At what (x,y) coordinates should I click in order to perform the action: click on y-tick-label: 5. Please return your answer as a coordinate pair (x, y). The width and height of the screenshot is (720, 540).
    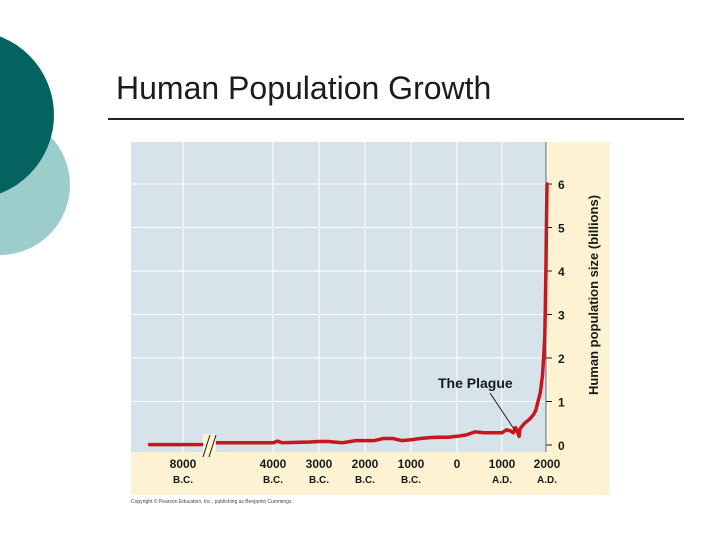
    Looking at the image, I should click on (561, 229).